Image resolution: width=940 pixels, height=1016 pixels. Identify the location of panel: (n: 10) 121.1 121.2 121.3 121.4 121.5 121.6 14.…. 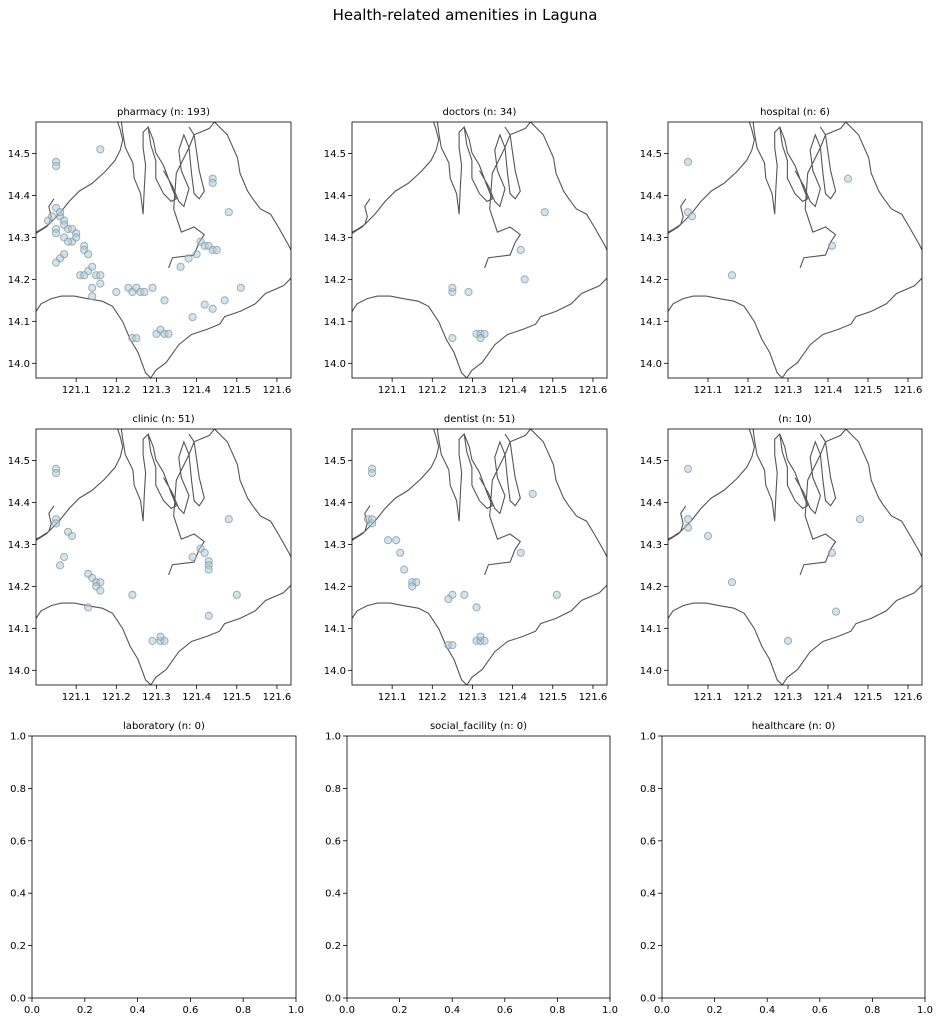
(781, 558).